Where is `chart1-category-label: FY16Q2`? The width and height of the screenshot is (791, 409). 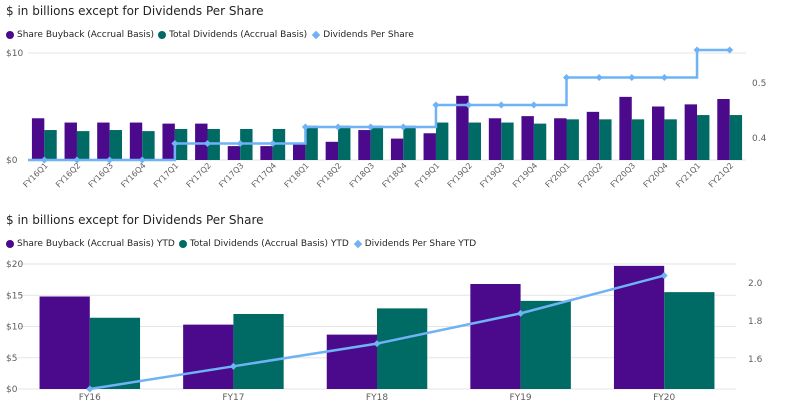 chart1-category-label: FY16Q2 is located at coordinates (68, 175).